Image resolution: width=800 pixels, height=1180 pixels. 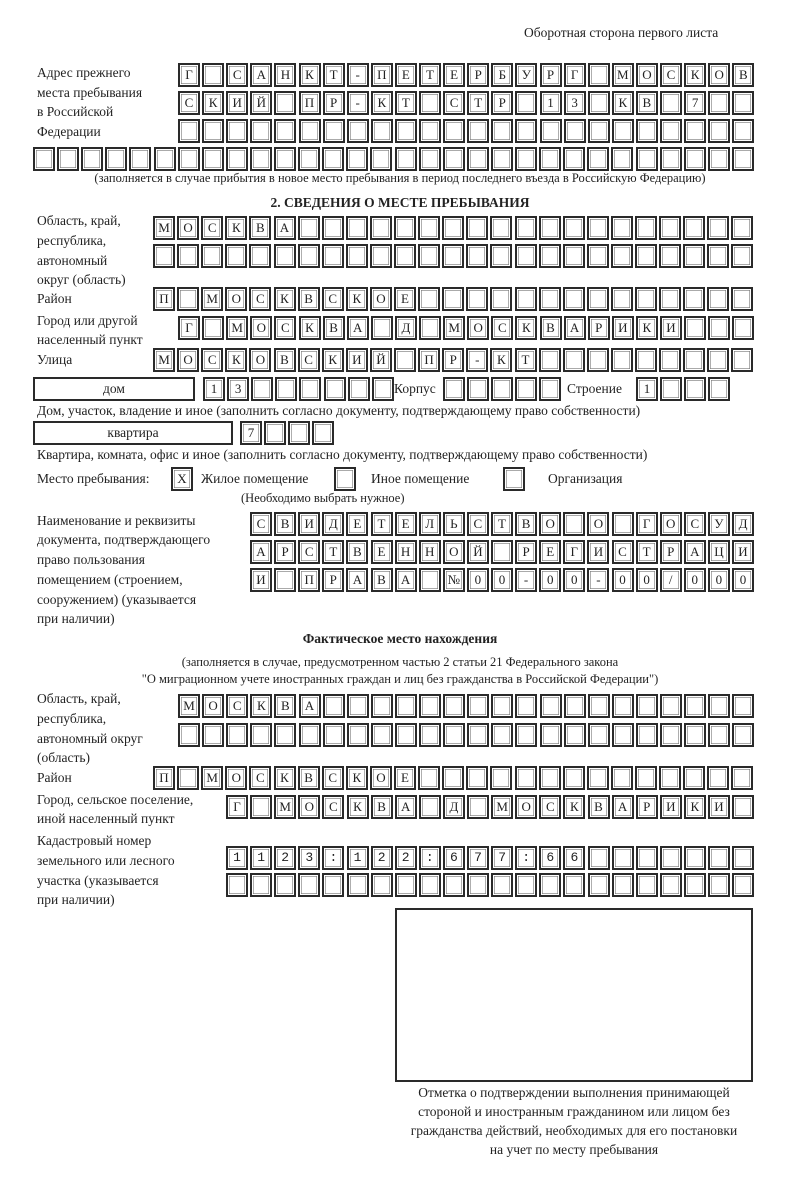 What do you see at coordinates (743, 524) in the screenshot?
I see `char-cell: Д` at bounding box center [743, 524].